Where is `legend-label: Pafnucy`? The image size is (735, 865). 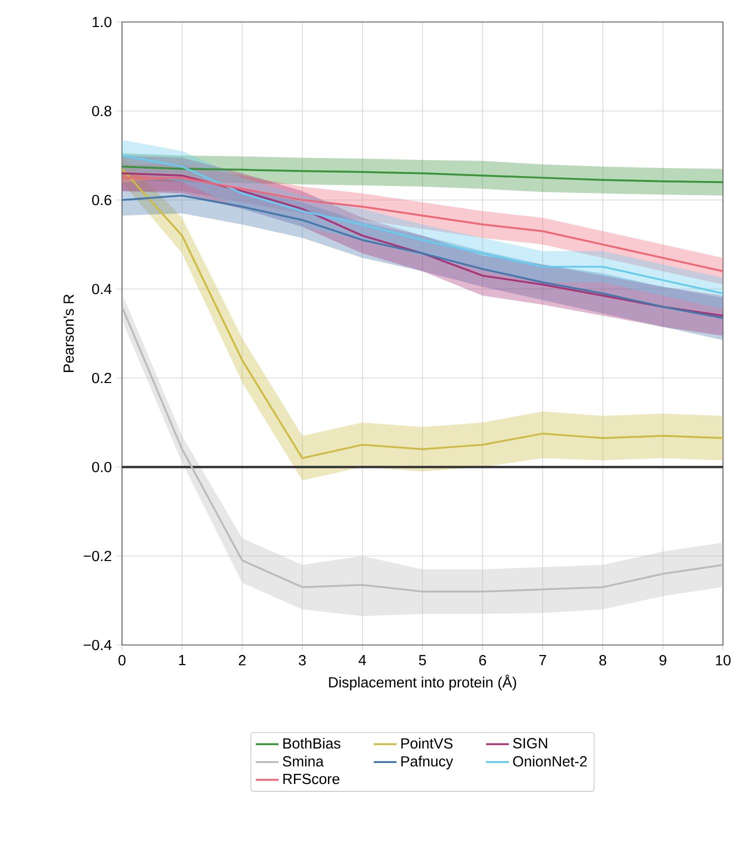 legend-label: Pafnucy is located at coordinates (427, 763).